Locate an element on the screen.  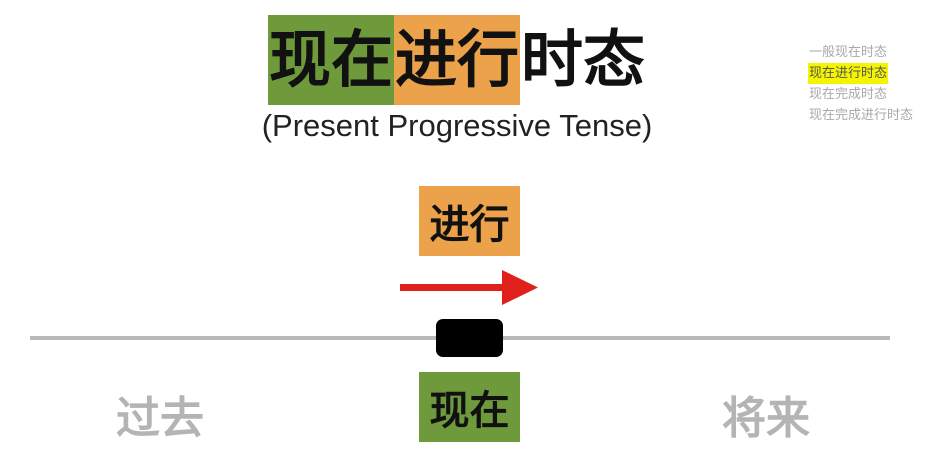
title-progressive-segment: 进行 is located at coordinates (457, 60).